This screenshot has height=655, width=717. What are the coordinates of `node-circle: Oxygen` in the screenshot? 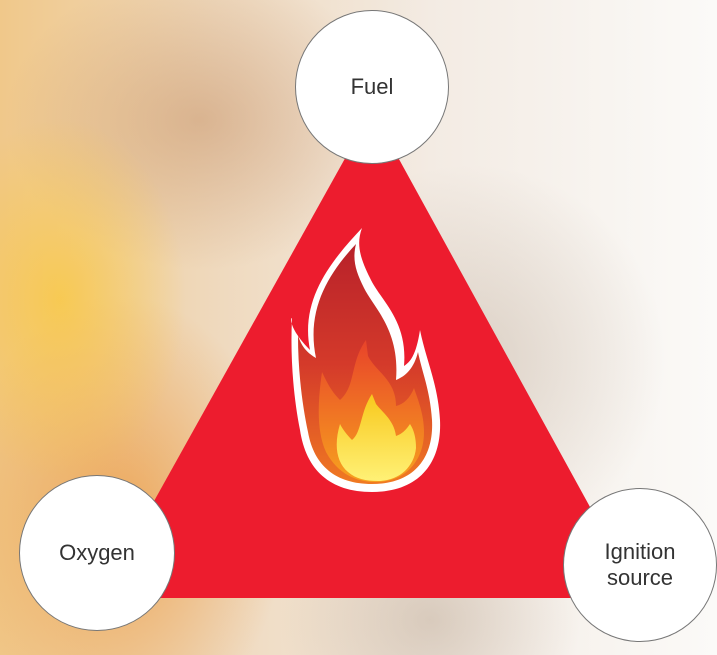 It's located at (97, 553).